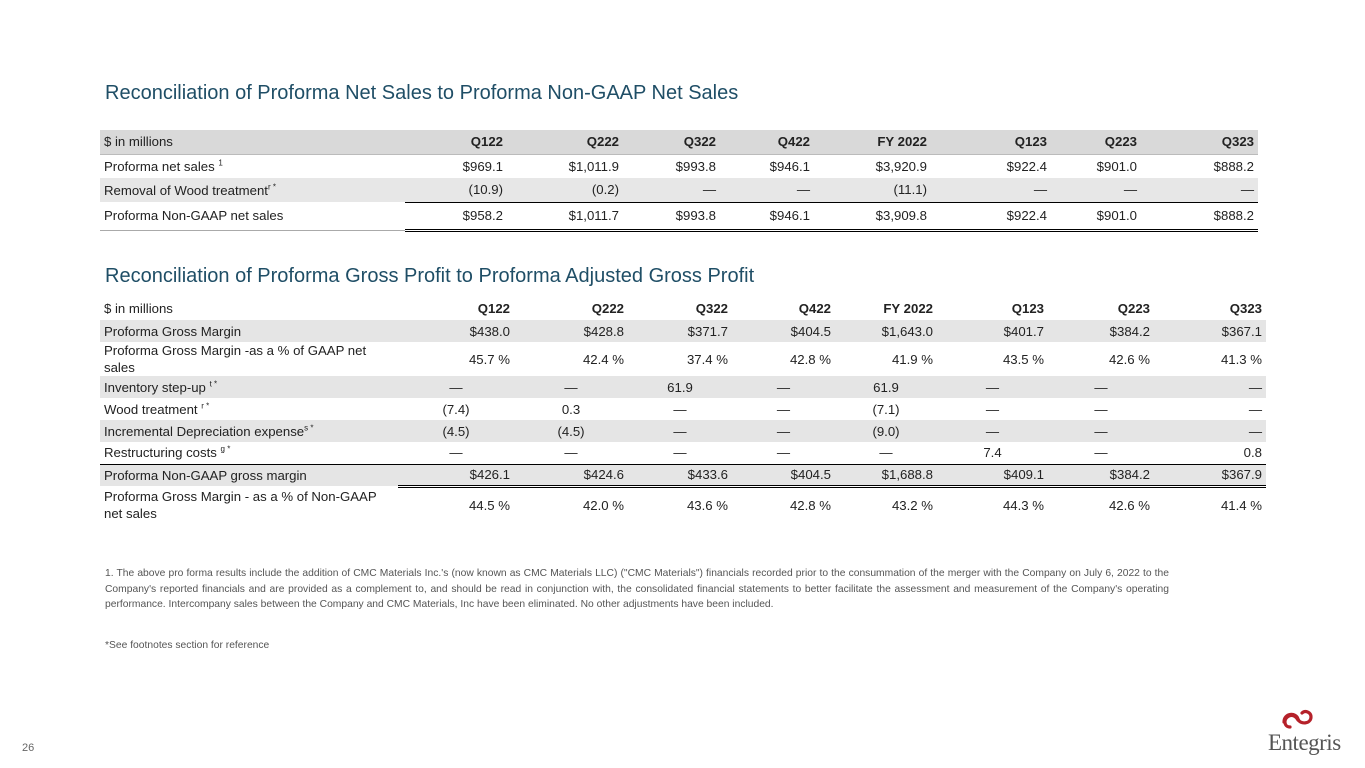  I want to click on table-cell: 45.7 %, so click(489, 359).